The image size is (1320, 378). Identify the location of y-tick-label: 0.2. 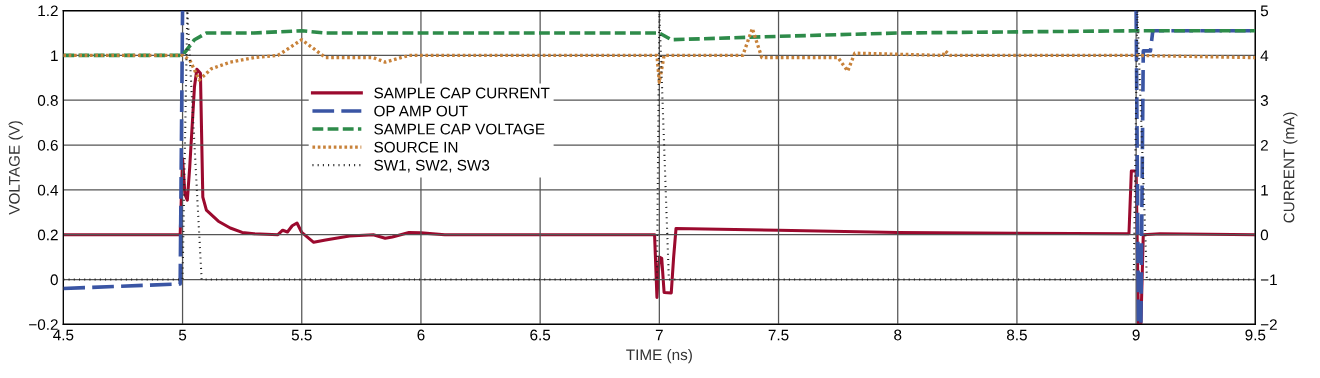
(47, 235).